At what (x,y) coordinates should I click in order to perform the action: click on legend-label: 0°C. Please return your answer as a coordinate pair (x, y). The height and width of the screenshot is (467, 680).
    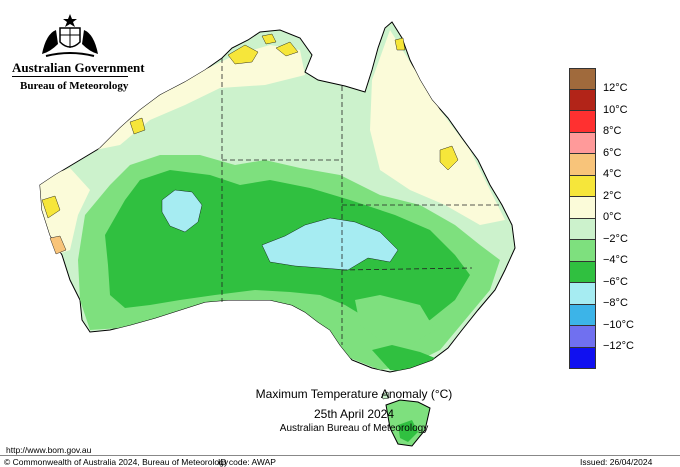
    Looking at the image, I should click on (612, 217).